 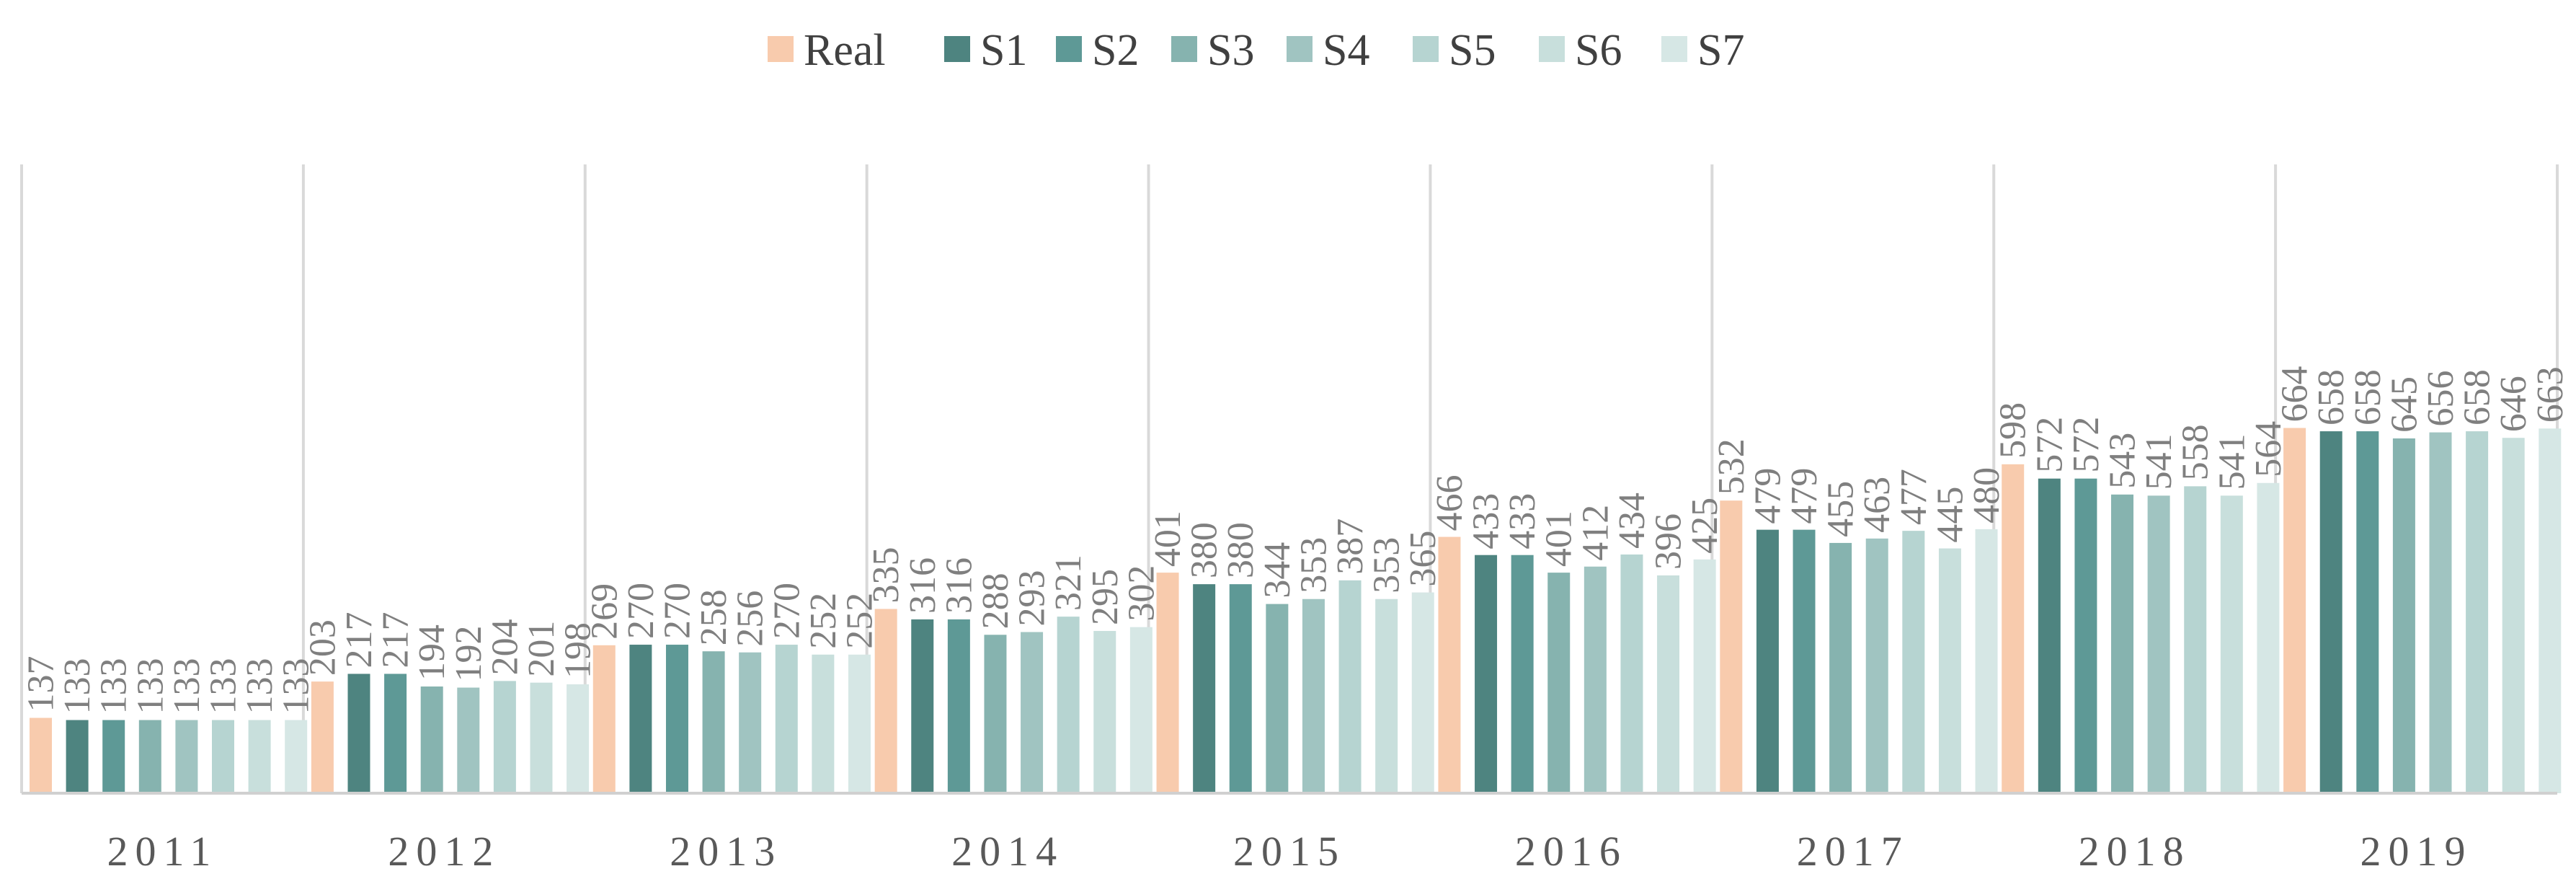 What do you see at coordinates (1313, 696) in the screenshot?
I see `bar-s4-2015` at bounding box center [1313, 696].